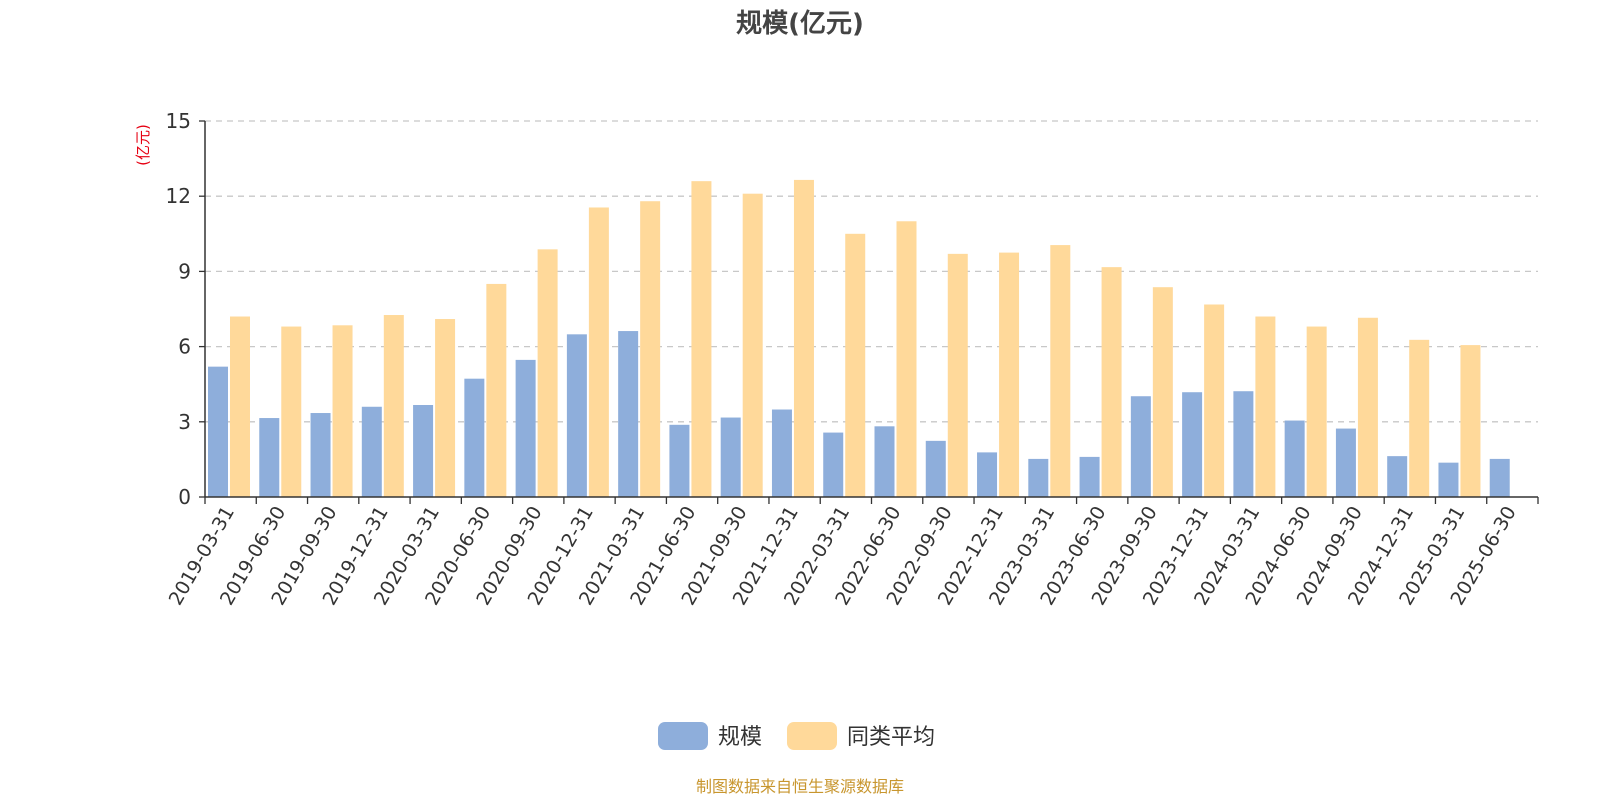 Image resolution: width=1600 pixels, height=800 pixels. What do you see at coordinates (184, 497) in the screenshot?
I see `y-tick-label: 0` at bounding box center [184, 497].